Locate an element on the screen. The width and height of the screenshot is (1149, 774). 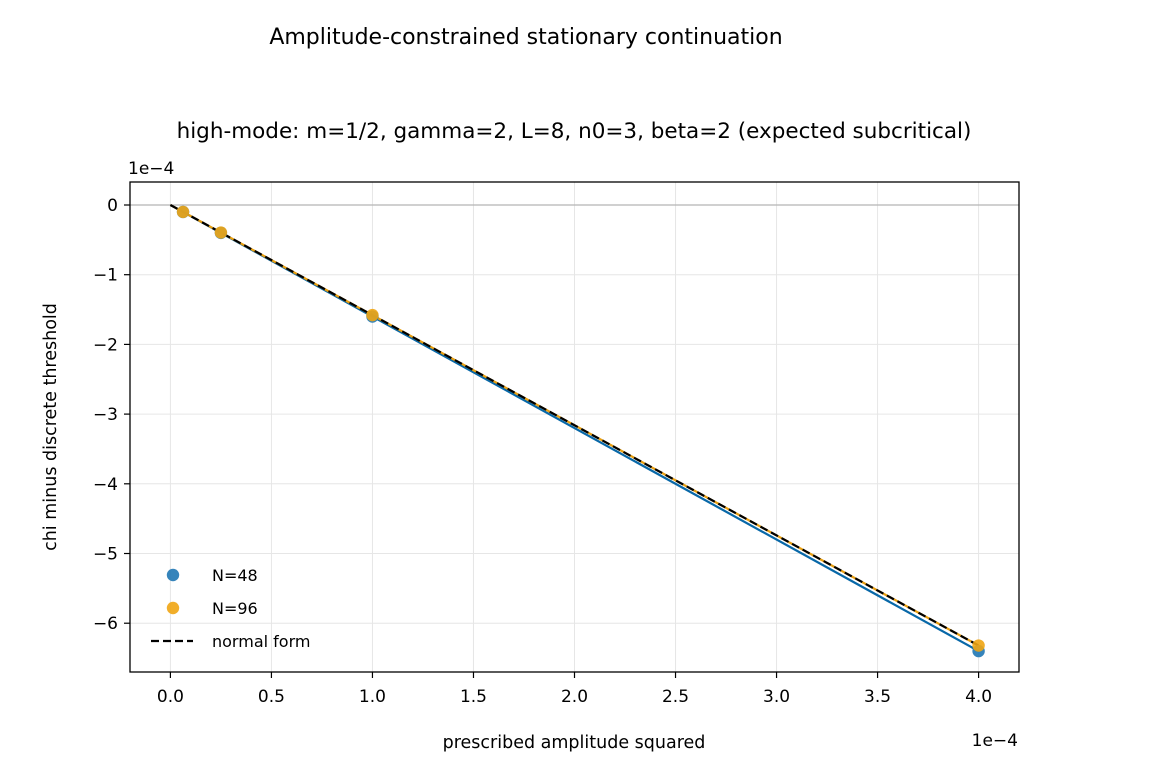
y-tick-label: −4 is located at coordinates (105, 485).